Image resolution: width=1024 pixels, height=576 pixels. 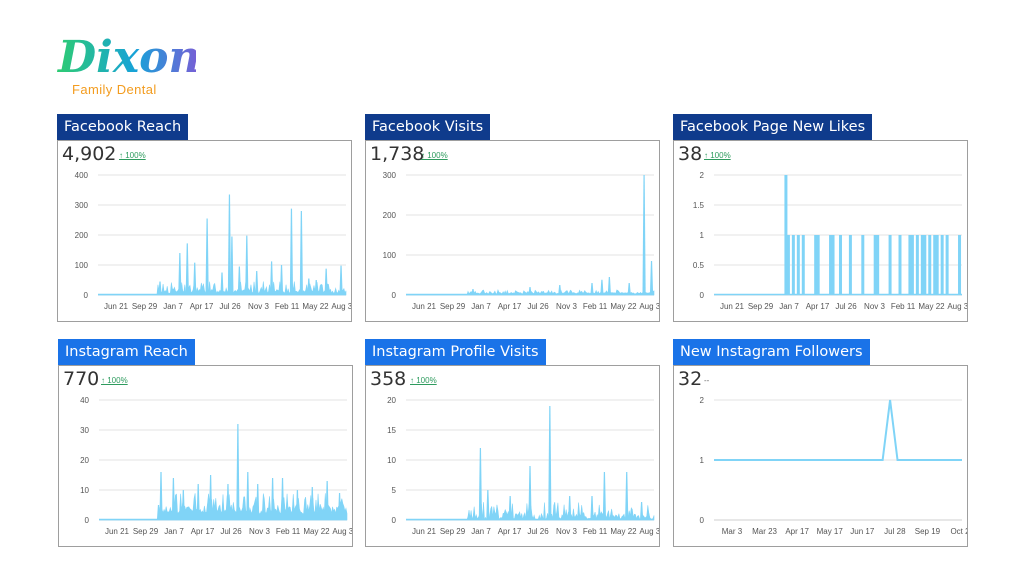 What do you see at coordinates (390, 215) in the screenshot?
I see `y-tick-label: 200` at bounding box center [390, 215].